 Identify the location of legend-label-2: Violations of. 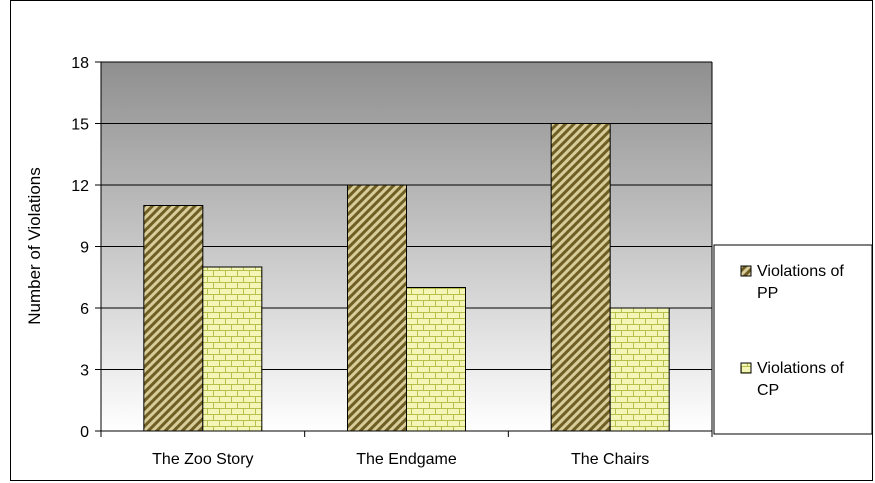
(800, 368).